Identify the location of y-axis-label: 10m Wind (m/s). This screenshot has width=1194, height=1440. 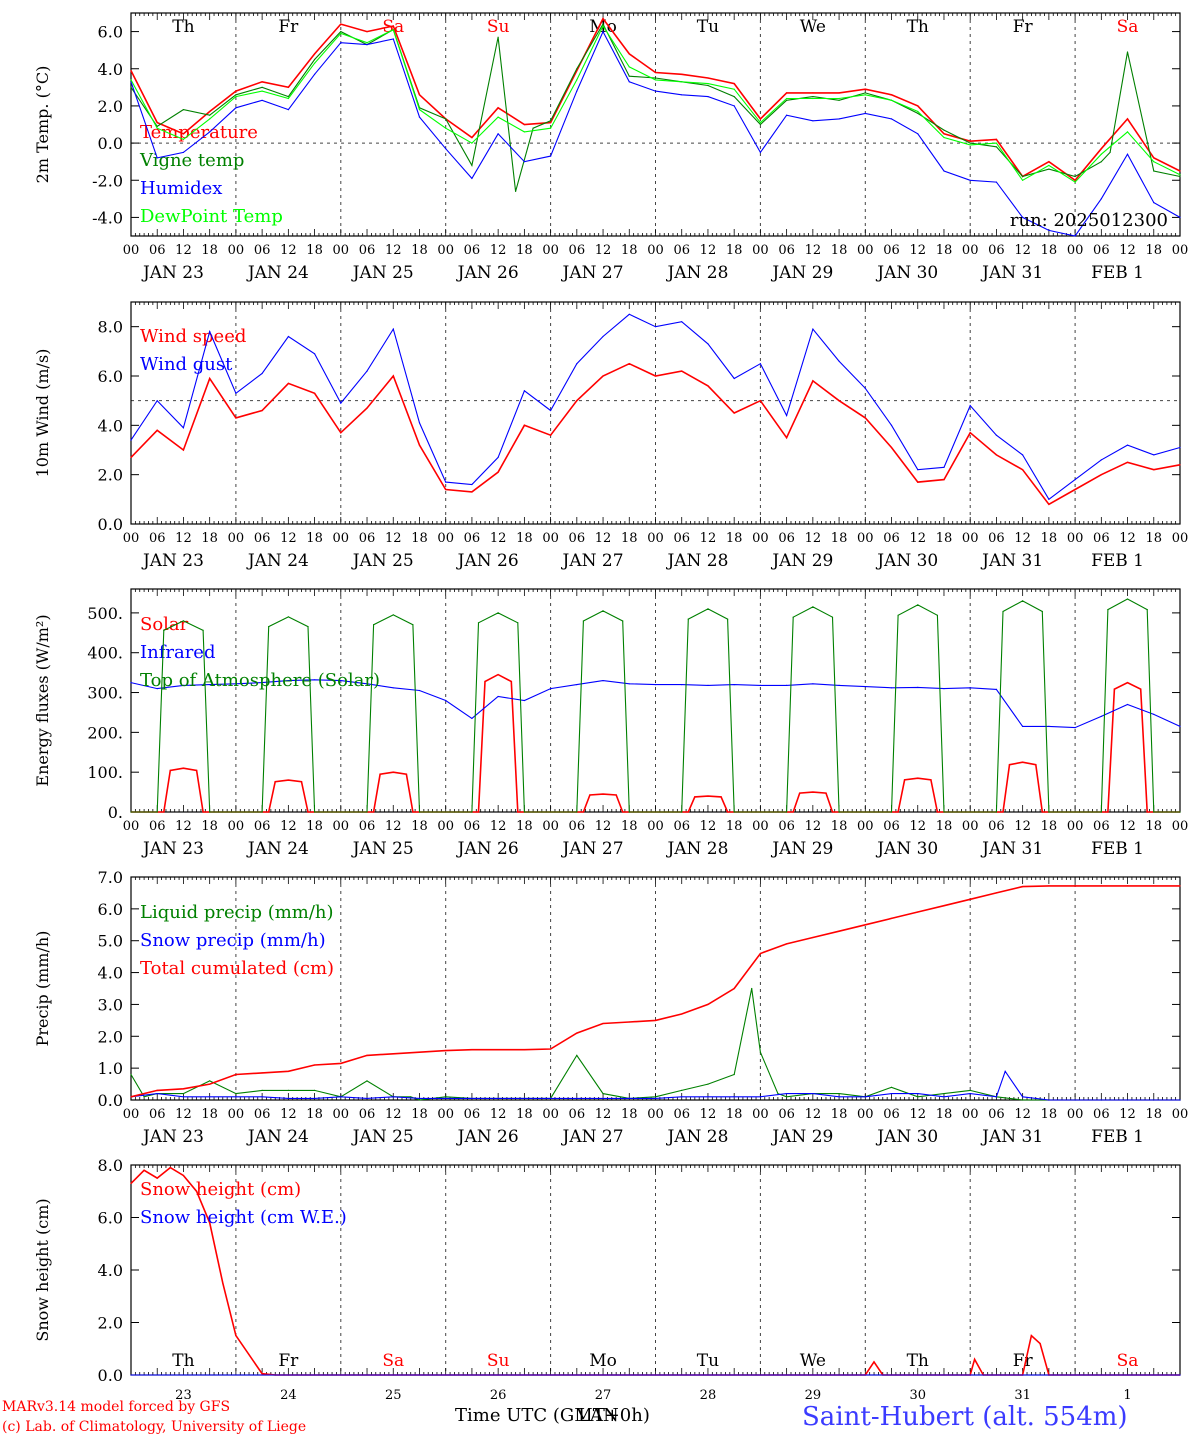
(42, 413).